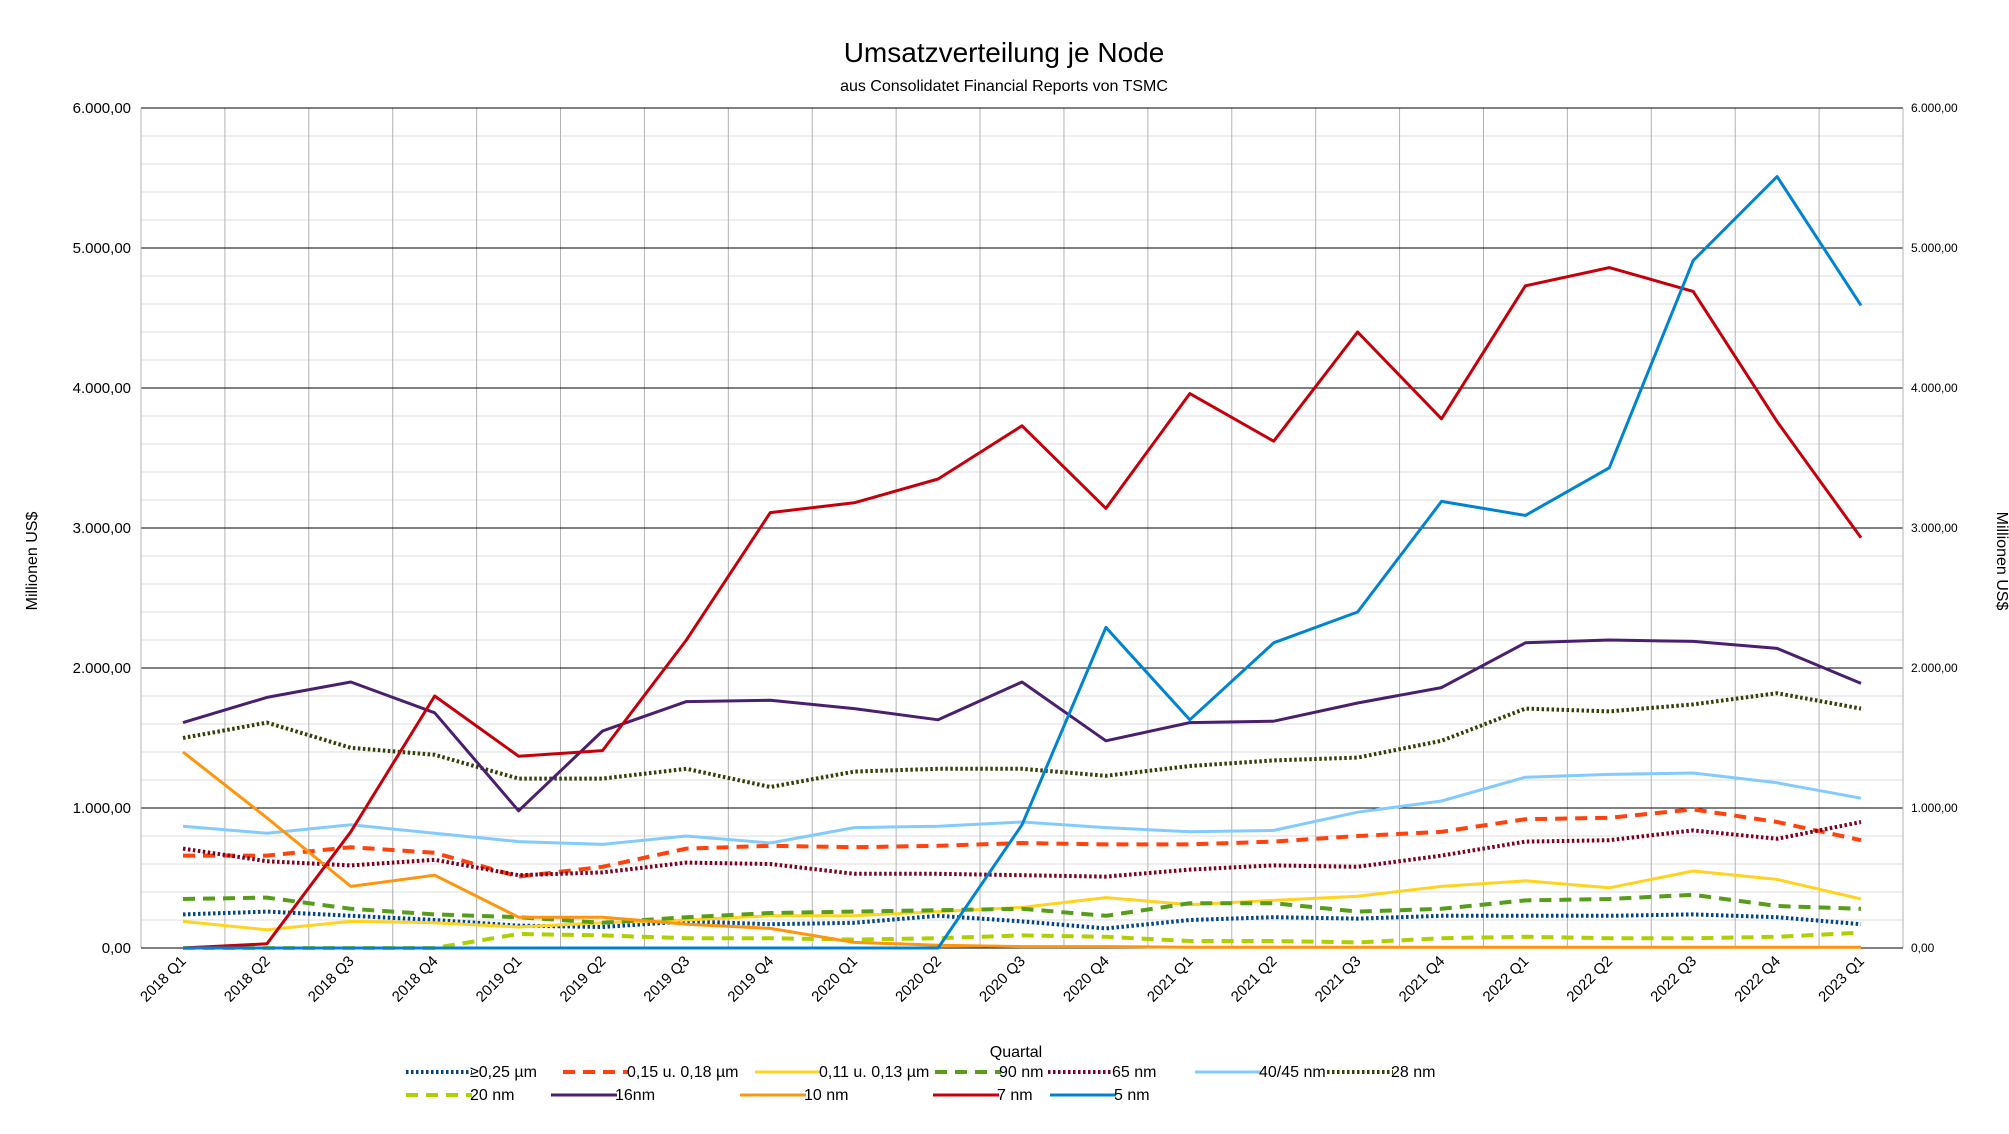  Describe the element at coordinates (1170, 979) in the screenshot. I see `x-tick-label: 2021 Q1` at that location.